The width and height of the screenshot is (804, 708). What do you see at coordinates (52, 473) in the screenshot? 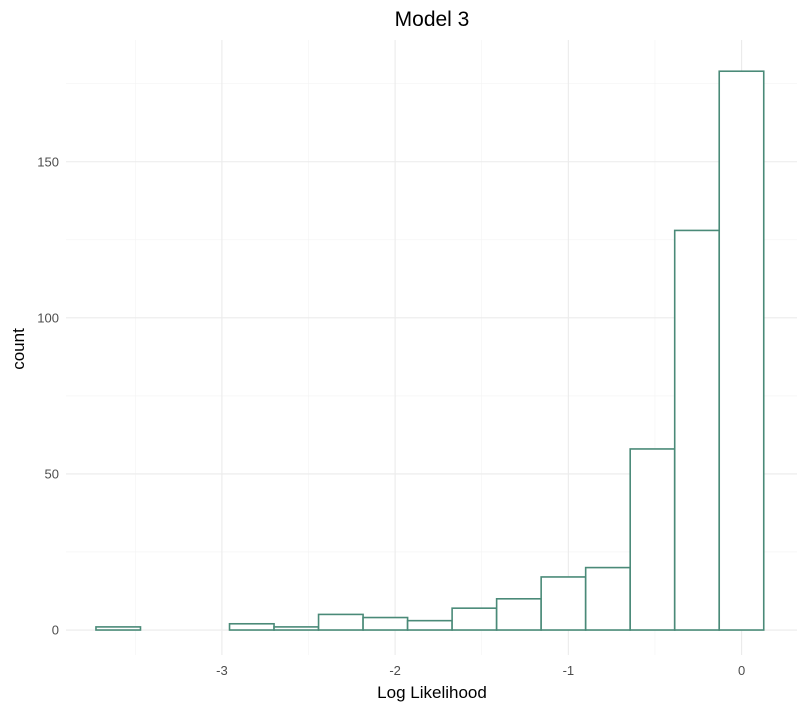
I see `y-tick-label: 50` at bounding box center [52, 473].